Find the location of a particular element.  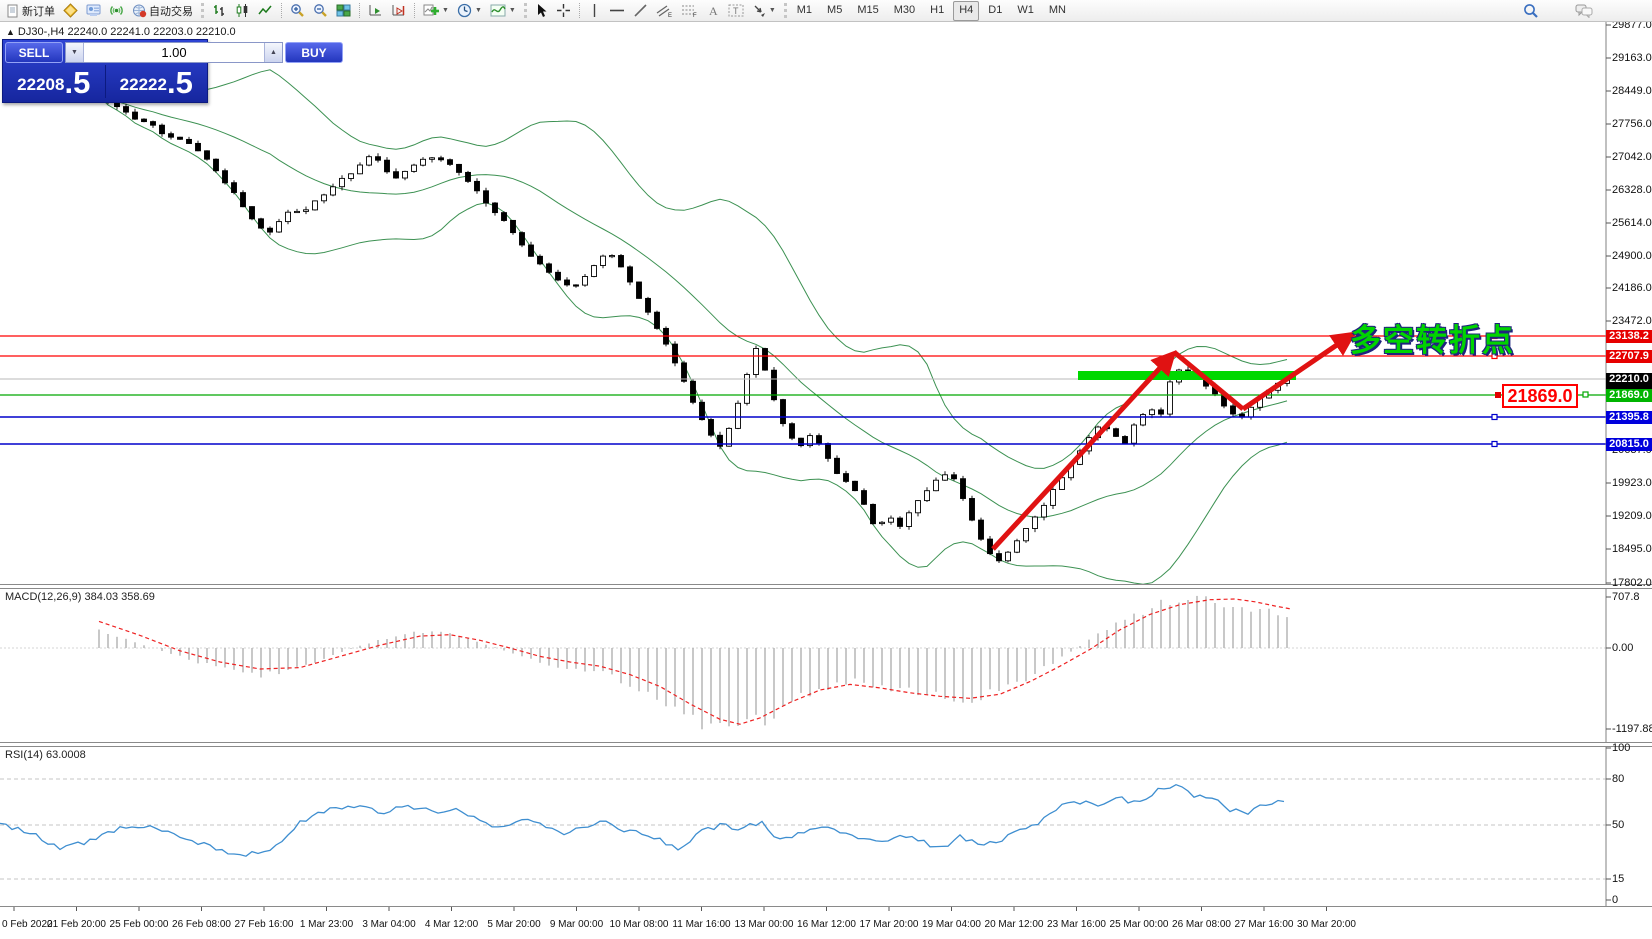

svg-text: A is located at coordinates (713, 11).